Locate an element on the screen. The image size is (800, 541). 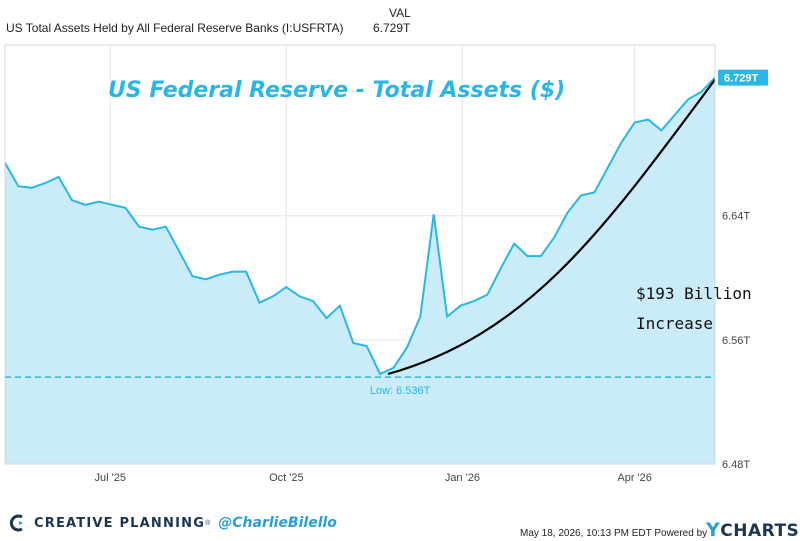
y-axis-ticks: 6.48T 6.56T 6.64T is located at coordinates (736, 341).